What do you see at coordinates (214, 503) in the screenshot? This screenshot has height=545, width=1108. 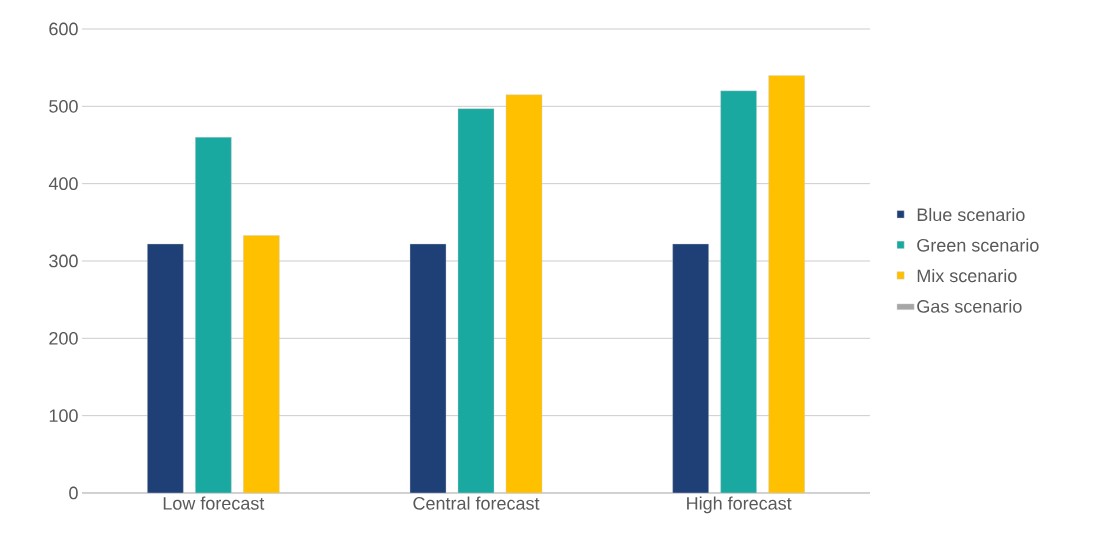 I see `x-tick-label: Low forecast` at bounding box center [214, 503].